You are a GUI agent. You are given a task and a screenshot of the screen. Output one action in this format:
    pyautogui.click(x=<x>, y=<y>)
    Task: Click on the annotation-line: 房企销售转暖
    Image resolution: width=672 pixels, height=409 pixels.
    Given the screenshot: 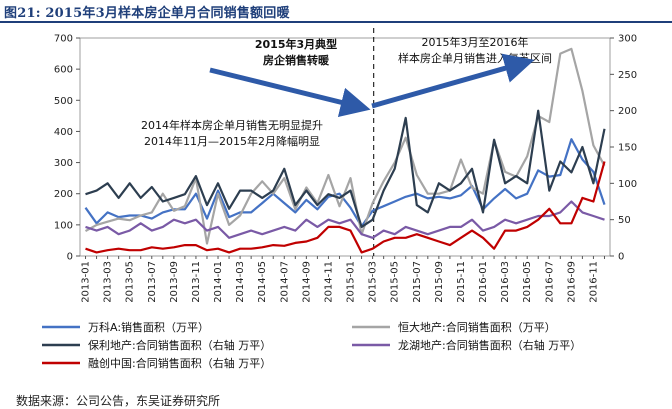 What is the action you would take?
    pyautogui.click(x=296, y=60)
    